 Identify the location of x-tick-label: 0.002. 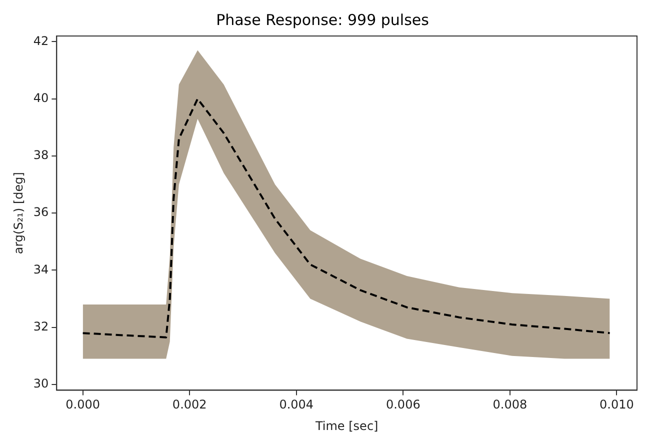
(189, 405).